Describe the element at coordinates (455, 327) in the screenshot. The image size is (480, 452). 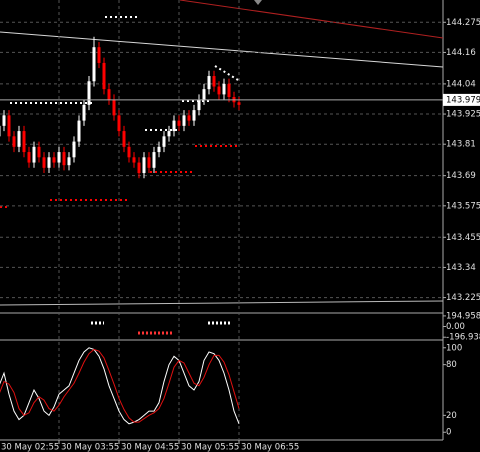
I see `y-tick-label: 0.00` at that location.